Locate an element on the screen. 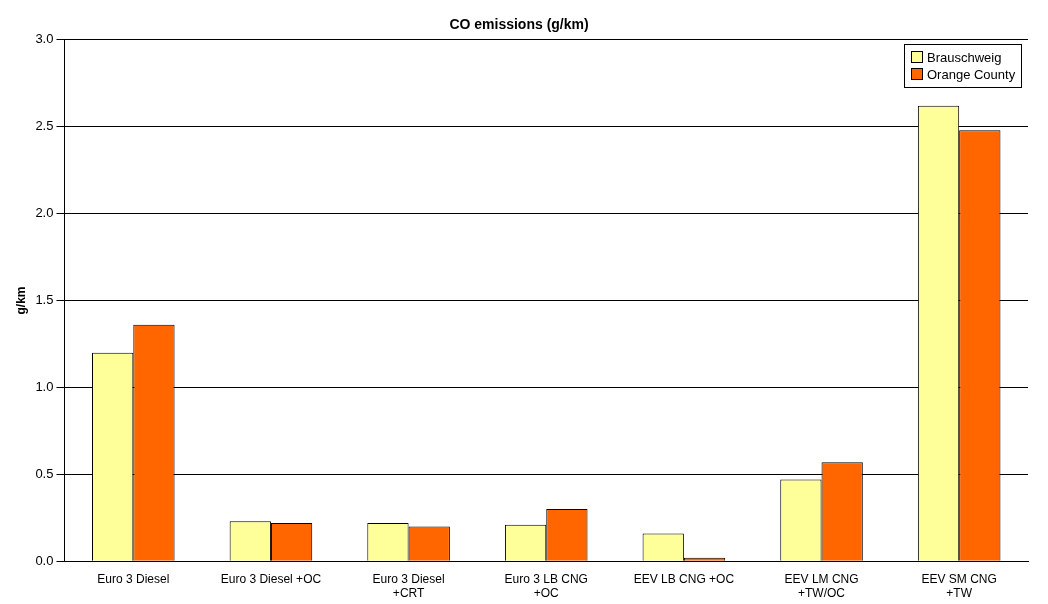 The height and width of the screenshot is (604, 1048). x-tick-label: Euro 3 Diesel +OC is located at coordinates (271, 578).